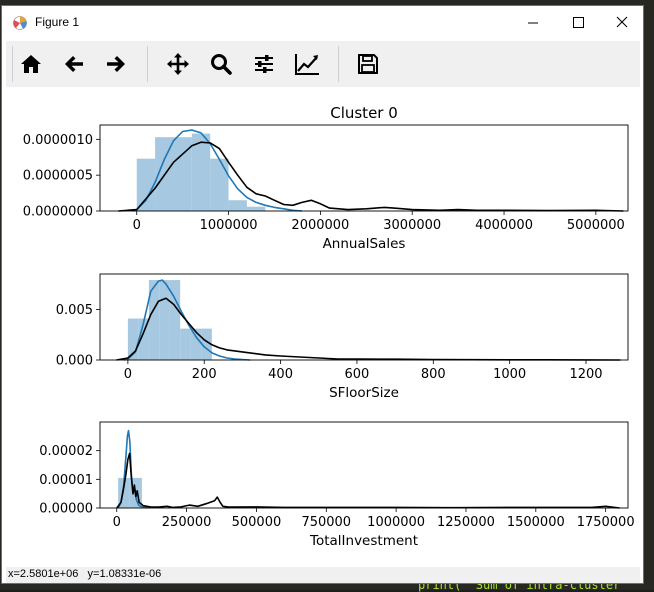 Image resolution: width=654 pixels, height=592 pixels. What do you see at coordinates (20, 23) in the screenshot?
I see `app-icon` at bounding box center [20, 23].